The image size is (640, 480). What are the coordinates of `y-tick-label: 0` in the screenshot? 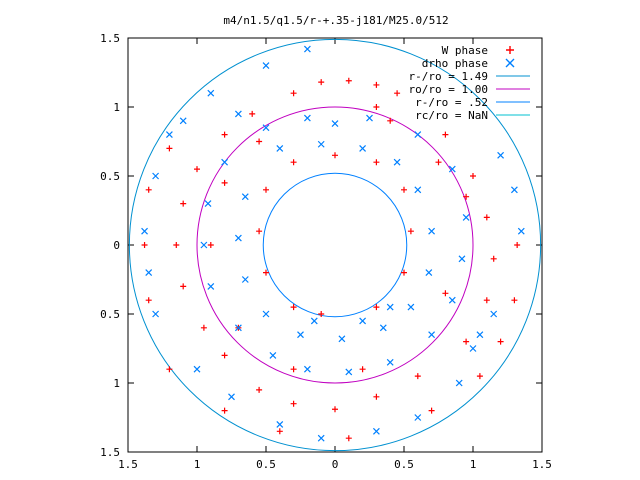 It's located at (116, 245).